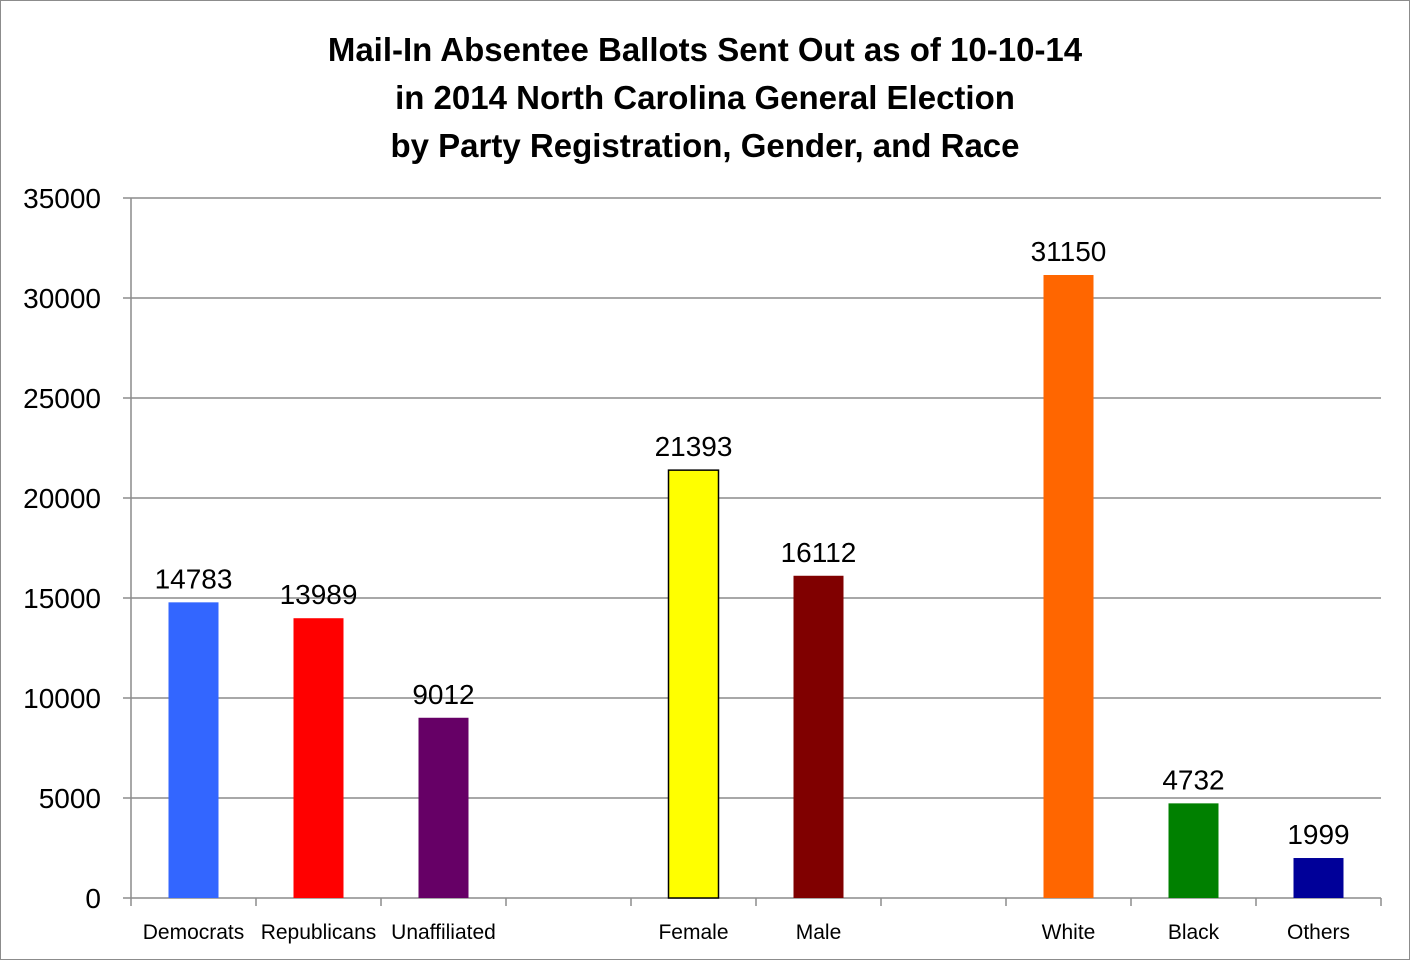 The width and height of the screenshot is (1410, 960). Describe the element at coordinates (62, 598) in the screenshot. I see `y-tick-label: 15000` at that location.